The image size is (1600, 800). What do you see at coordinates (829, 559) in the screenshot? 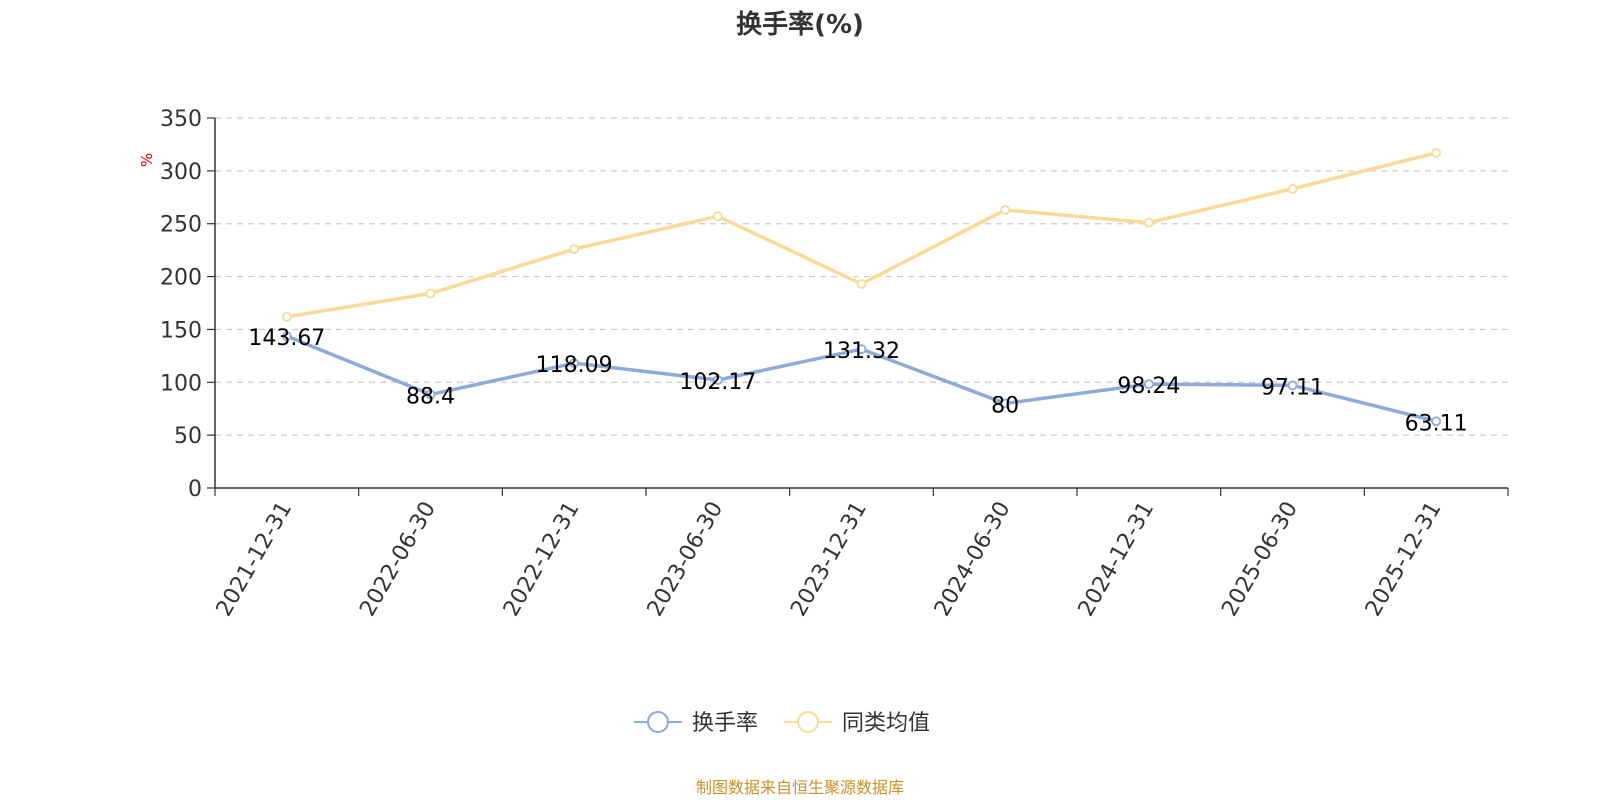
I see `x-tick-label: 2023-12-31` at bounding box center [829, 559].